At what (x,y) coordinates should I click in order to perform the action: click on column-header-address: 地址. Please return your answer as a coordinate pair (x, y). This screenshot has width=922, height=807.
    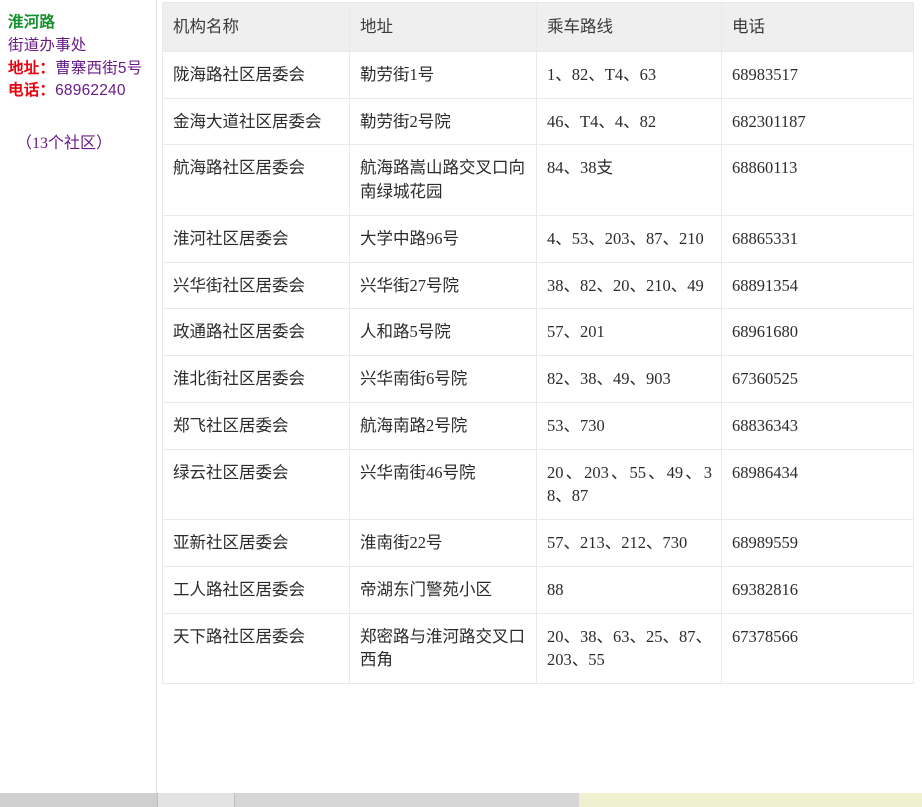
    Looking at the image, I should click on (443, 27).